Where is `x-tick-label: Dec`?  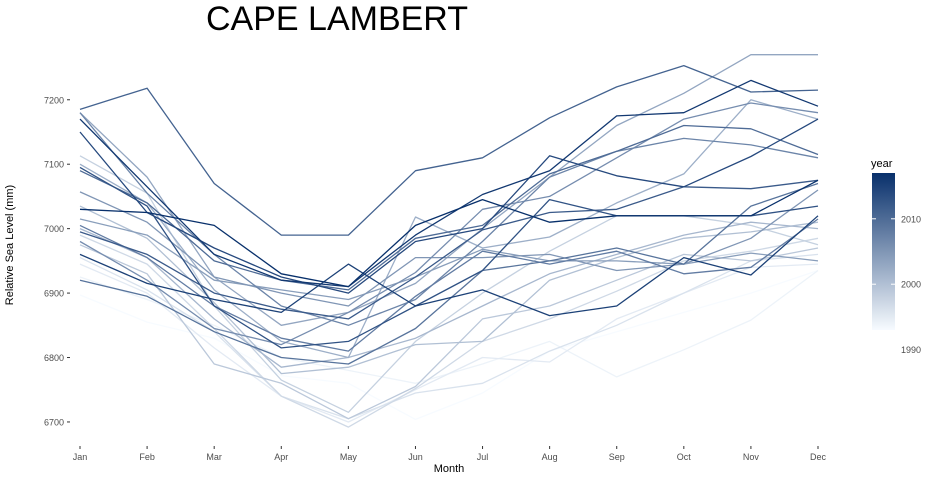 x-tick-label: Dec is located at coordinates (818, 457).